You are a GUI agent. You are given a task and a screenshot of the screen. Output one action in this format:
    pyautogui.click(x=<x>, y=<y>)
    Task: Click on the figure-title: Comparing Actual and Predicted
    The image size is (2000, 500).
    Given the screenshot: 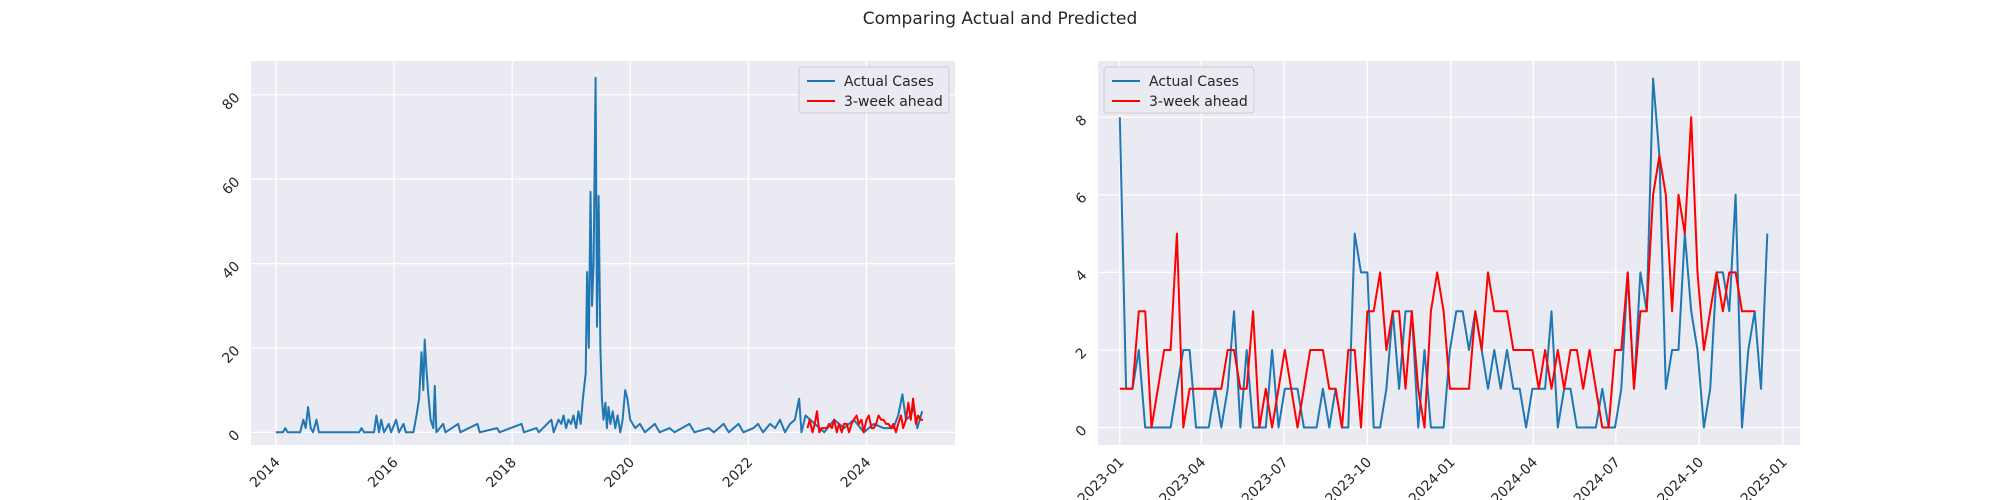 What is the action you would take?
    pyautogui.click(x=1000, y=19)
    